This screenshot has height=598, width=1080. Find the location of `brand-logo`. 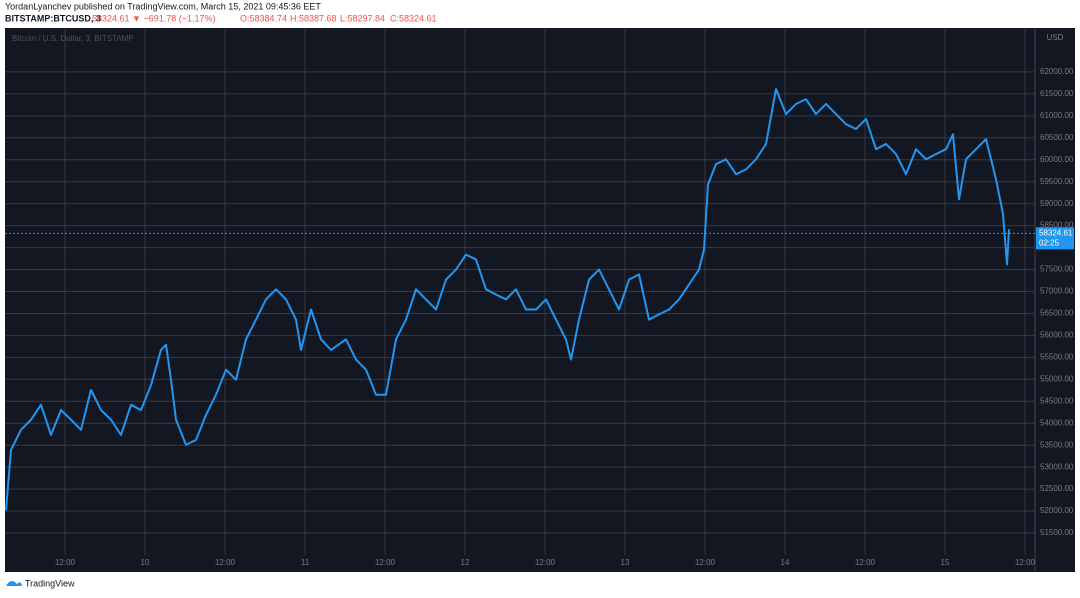

brand-logo is located at coordinates (14, 583).